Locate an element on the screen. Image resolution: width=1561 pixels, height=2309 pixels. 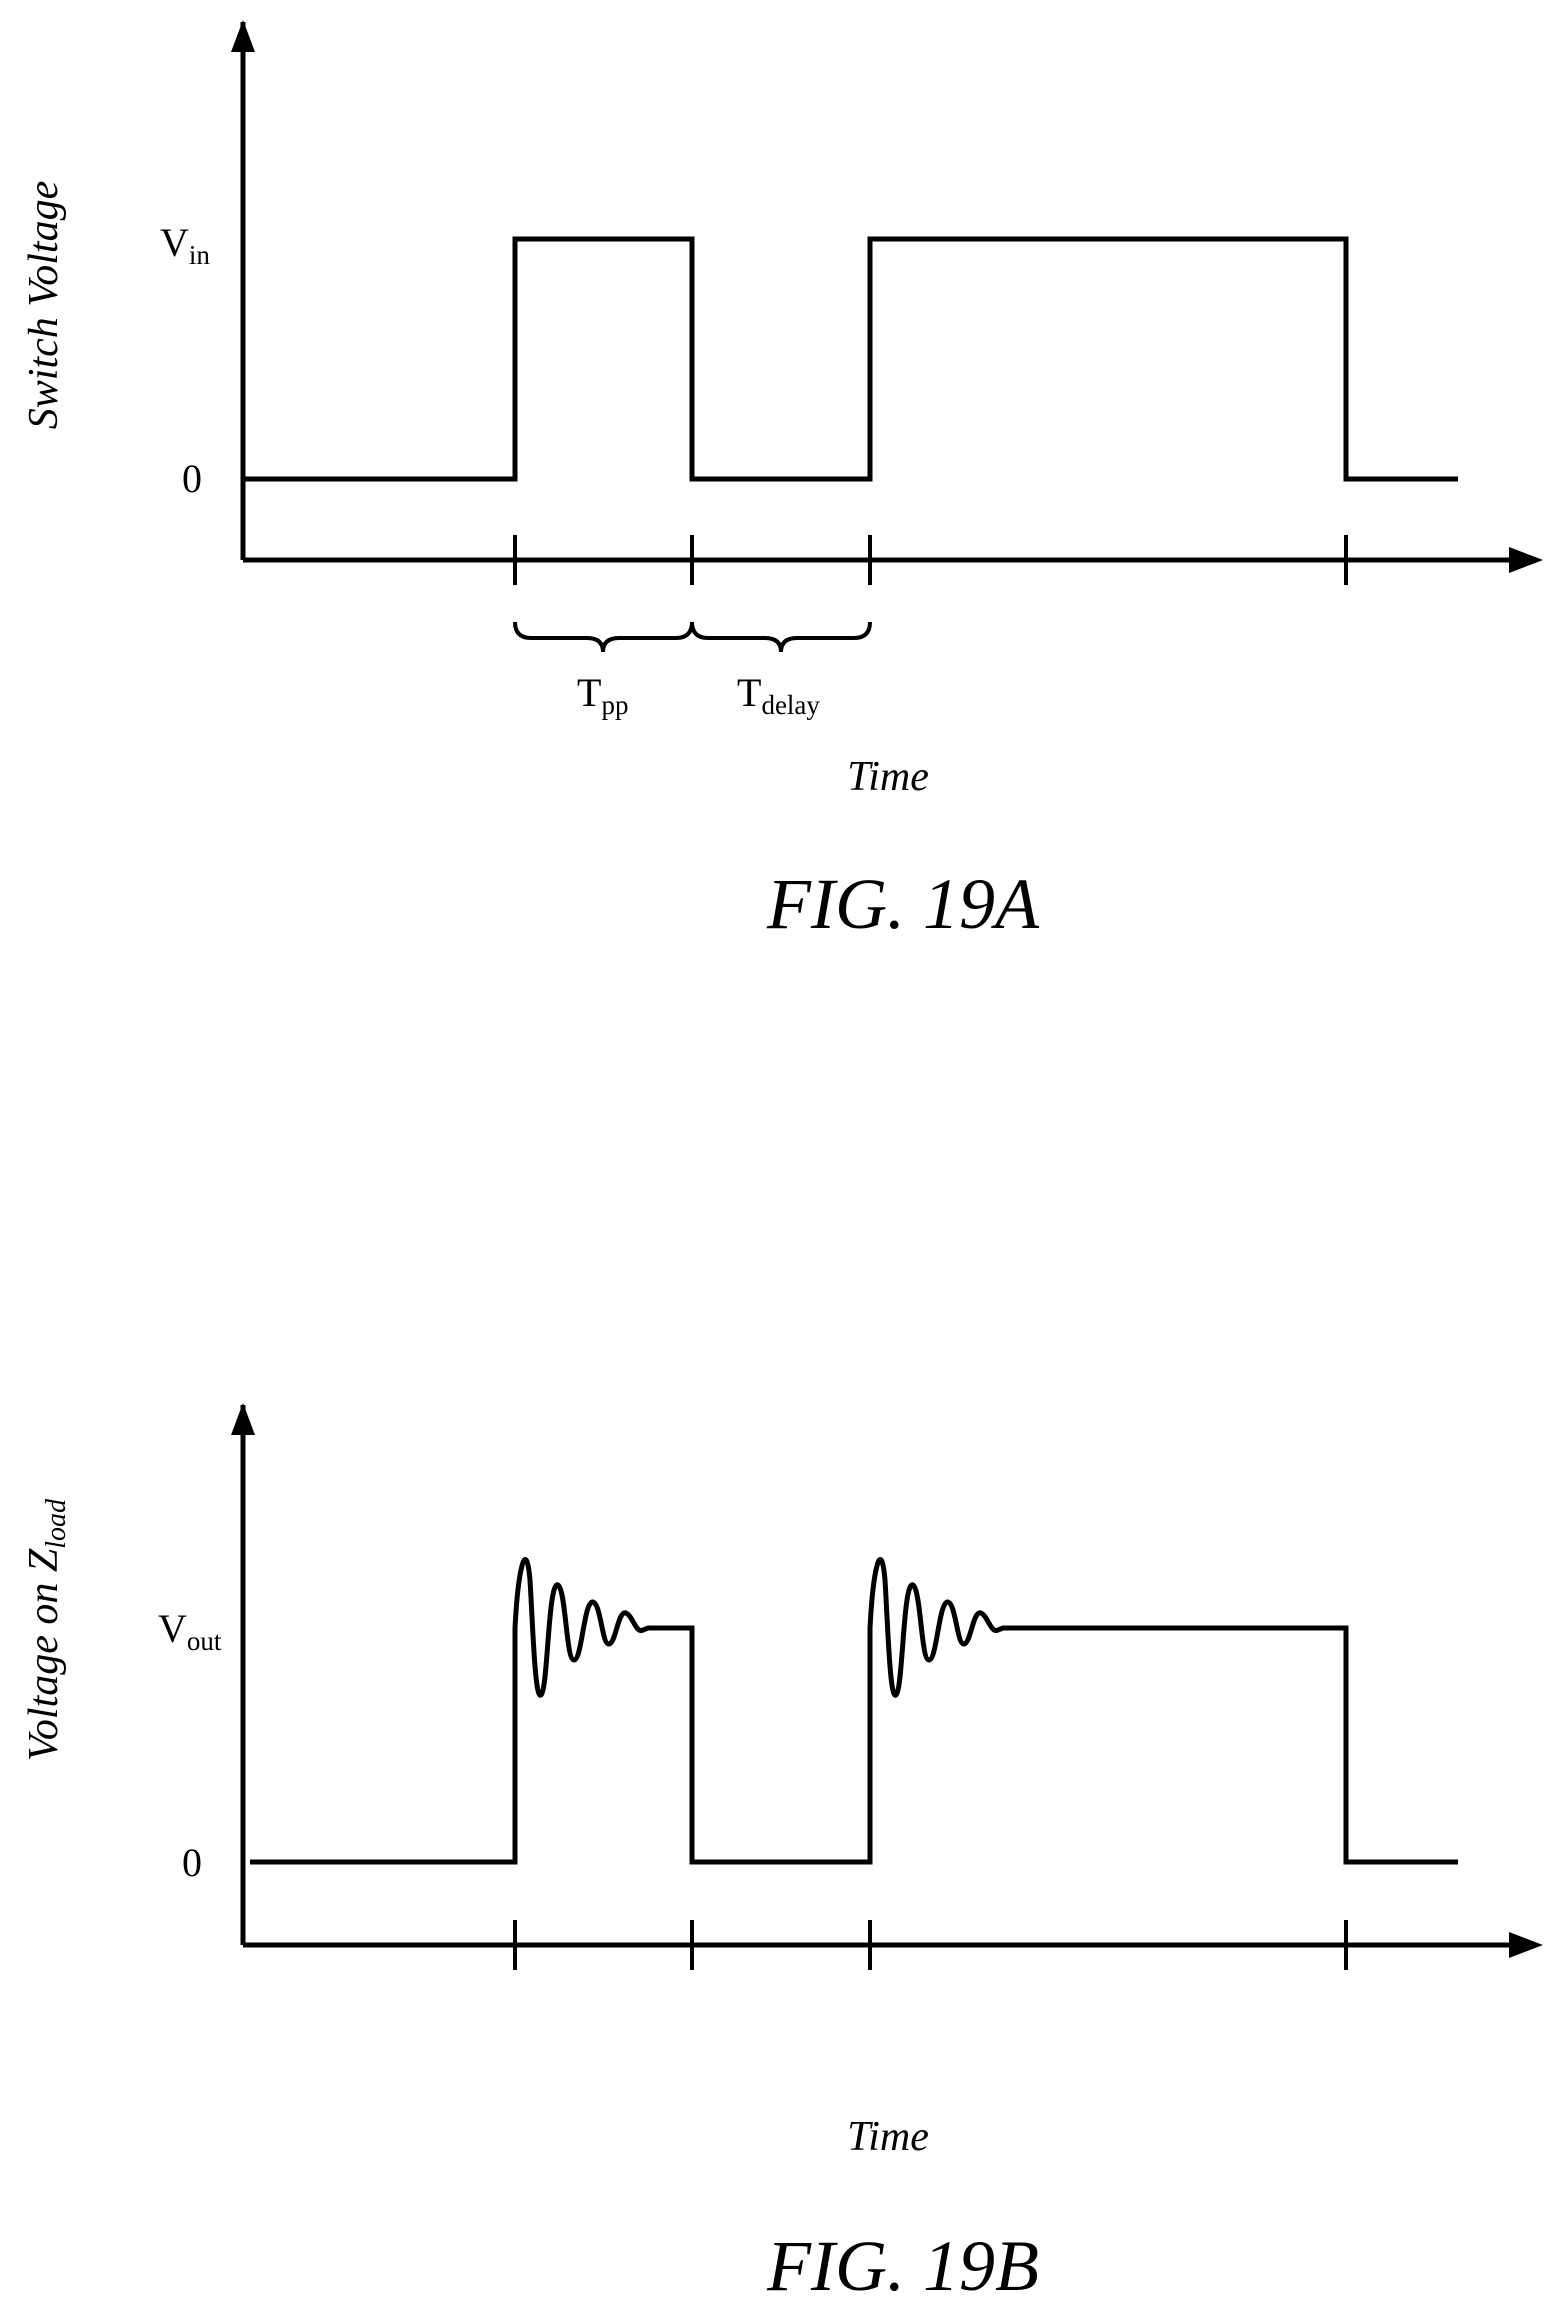
switch-voltage-waveform is located at coordinates (850, 359).